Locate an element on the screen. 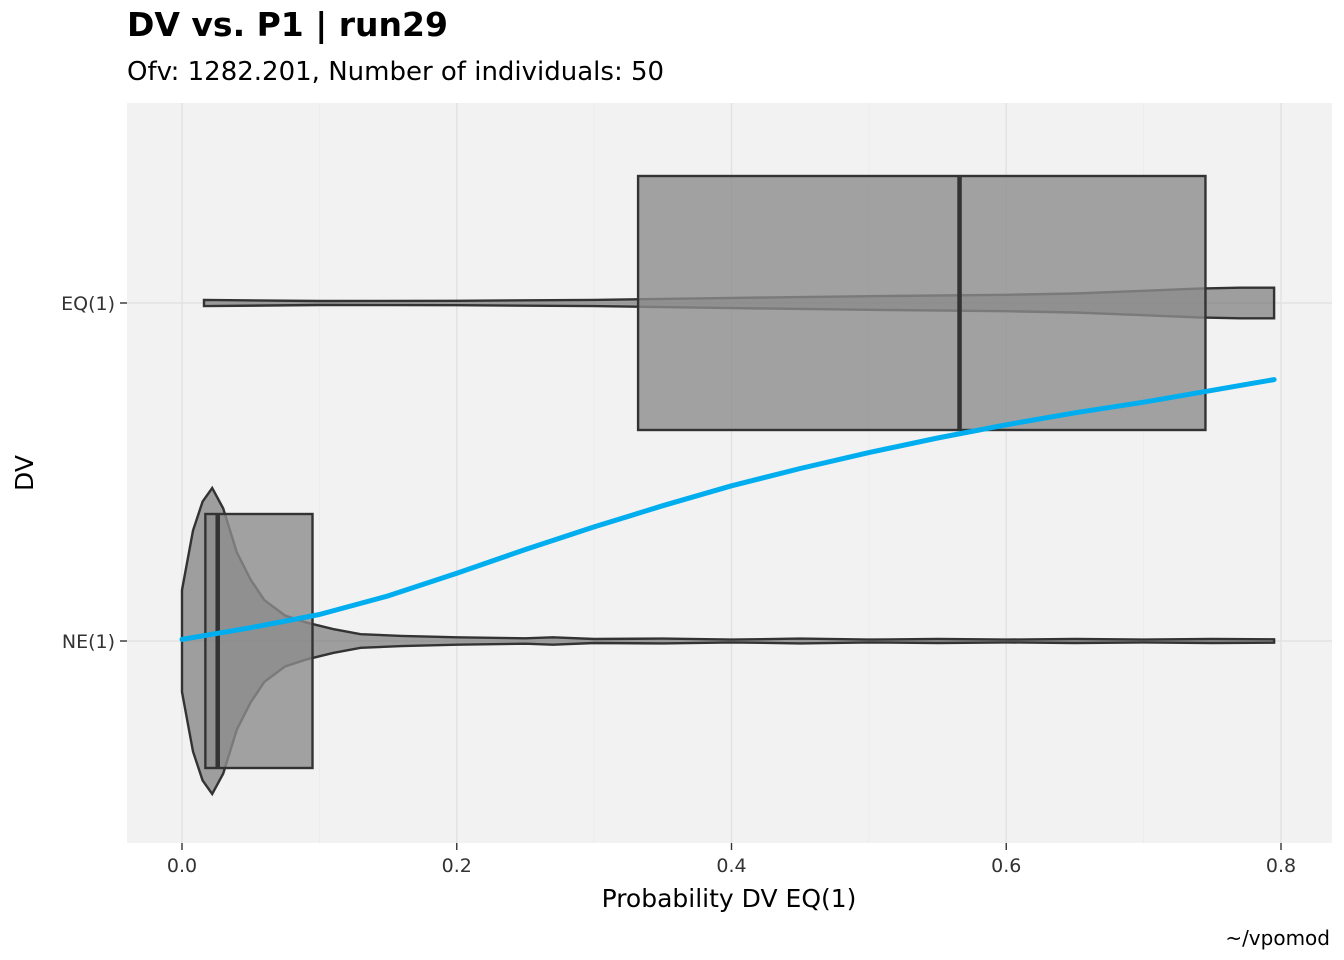  x-tick-label: 0.0 is located at coordinates (182, 866).